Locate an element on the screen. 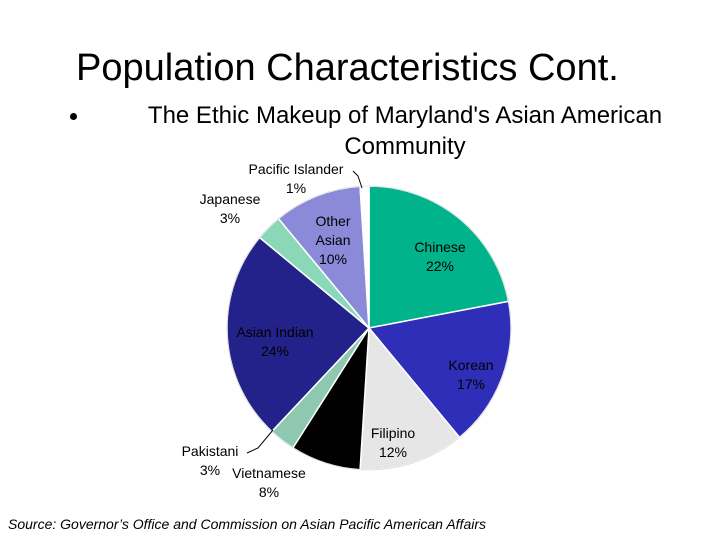 Image resolution: width=719 pixels, height=539 pixels. slice-label-japanese: Japanese 3% is located at coordinates (230, 208).